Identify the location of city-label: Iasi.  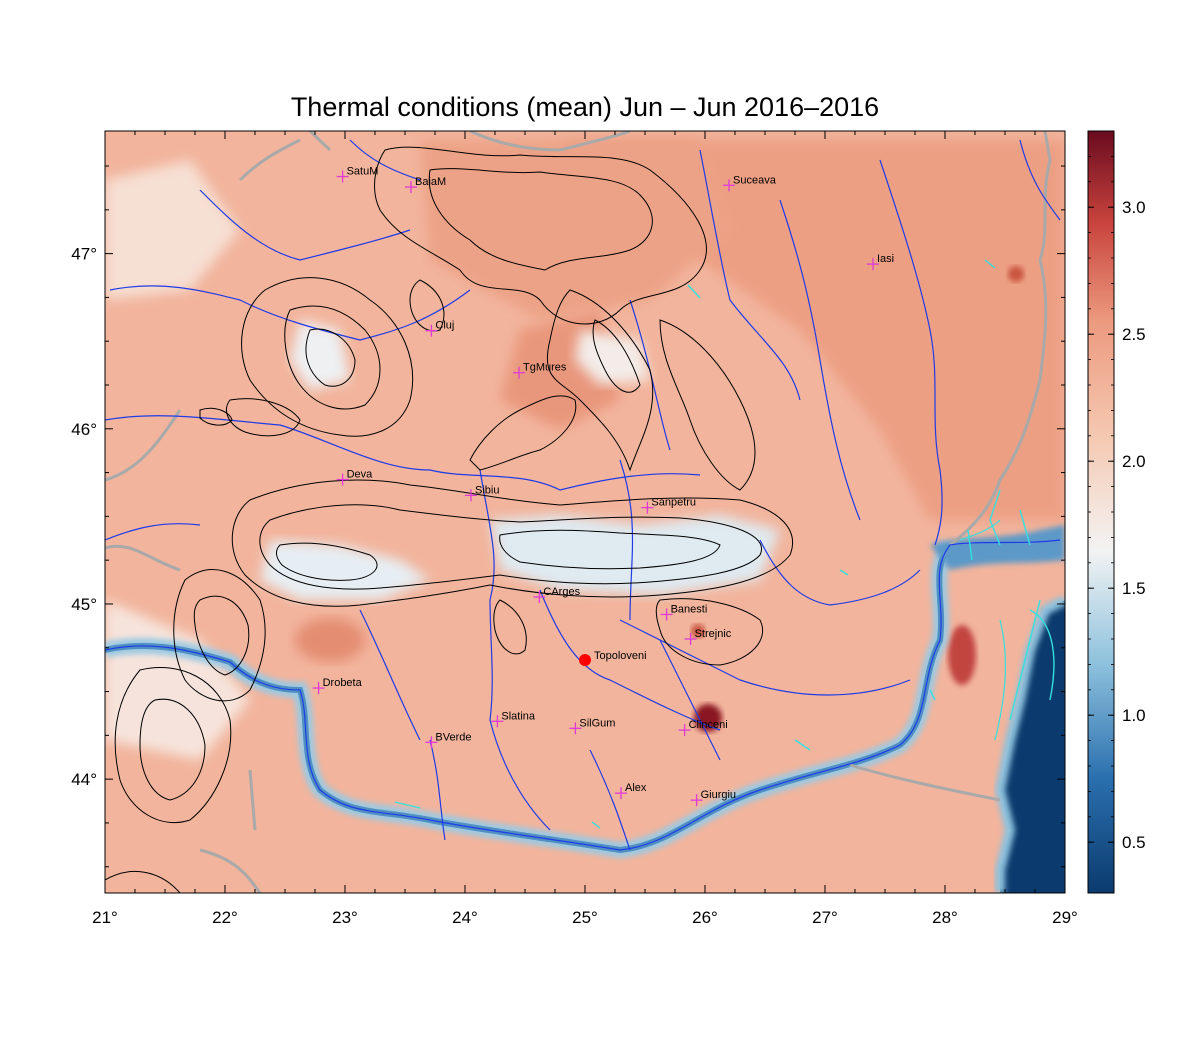
(885, 259).